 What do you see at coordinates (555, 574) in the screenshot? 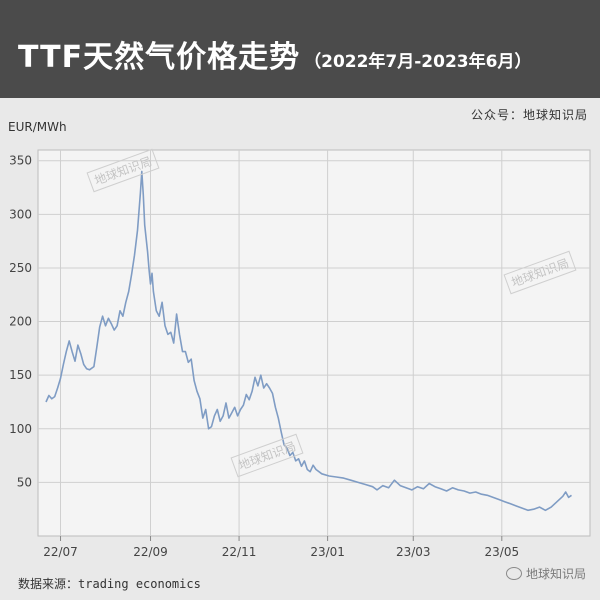
I see `wechat-label: 地球知识局` at bounding box center [555, 574].